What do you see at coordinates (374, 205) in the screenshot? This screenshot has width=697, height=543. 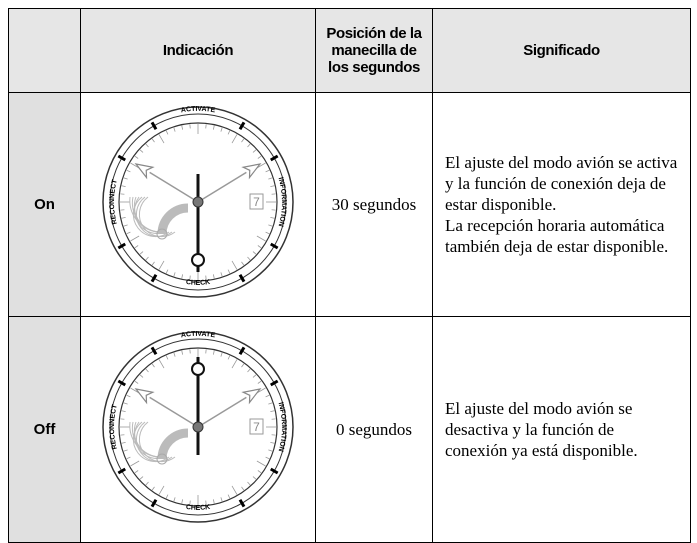 I see `position: 30 segundos` at bounding box center [374, 205].